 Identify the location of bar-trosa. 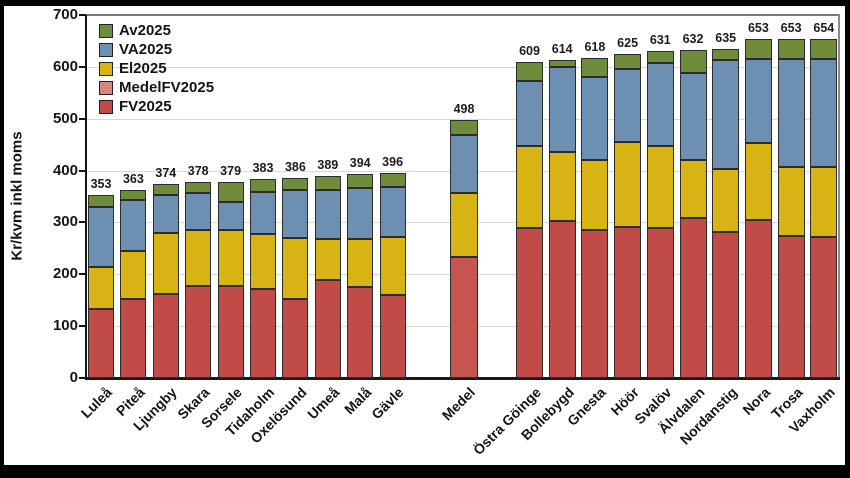
(791, 208).